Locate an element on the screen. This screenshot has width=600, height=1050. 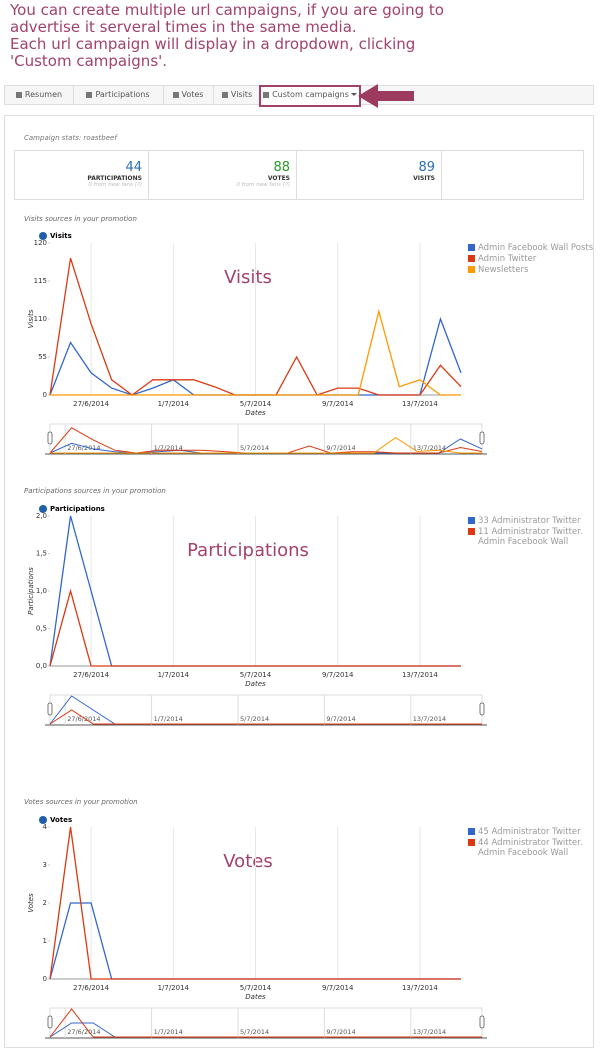
legend-entry: Admin Facebook Wall Posts is located at coordinates (533, 248).